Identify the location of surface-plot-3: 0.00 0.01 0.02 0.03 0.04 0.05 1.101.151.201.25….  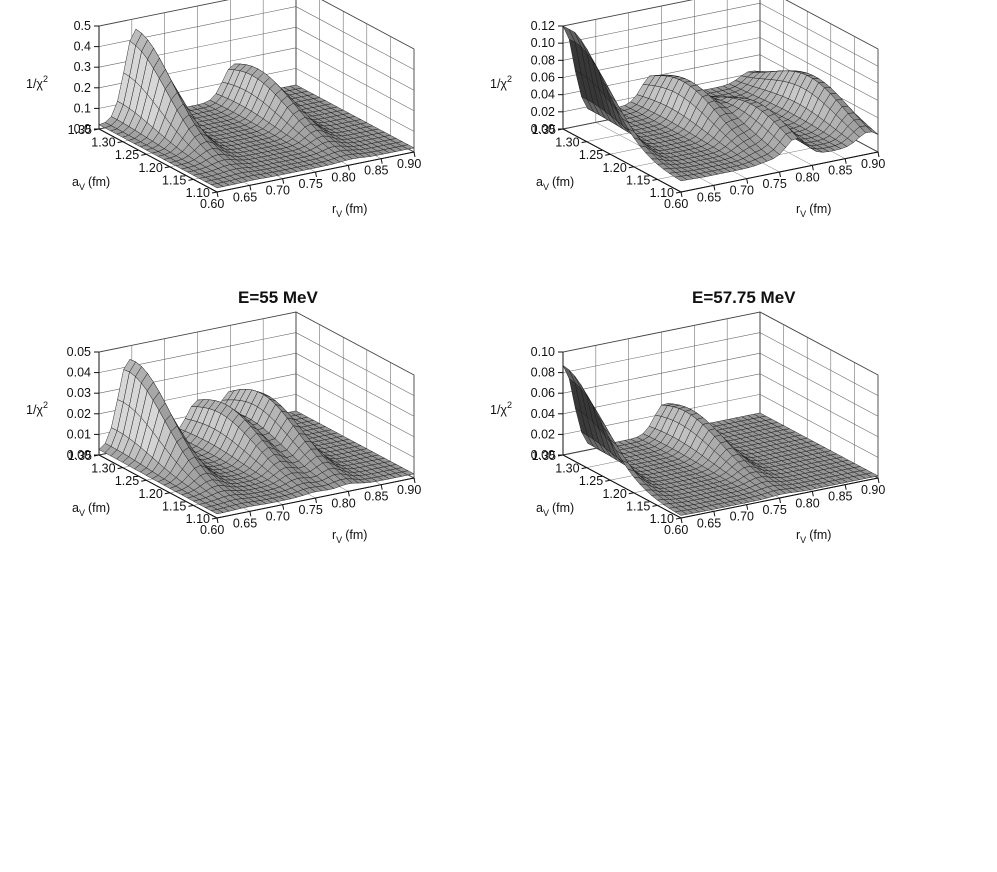
(223, 428).